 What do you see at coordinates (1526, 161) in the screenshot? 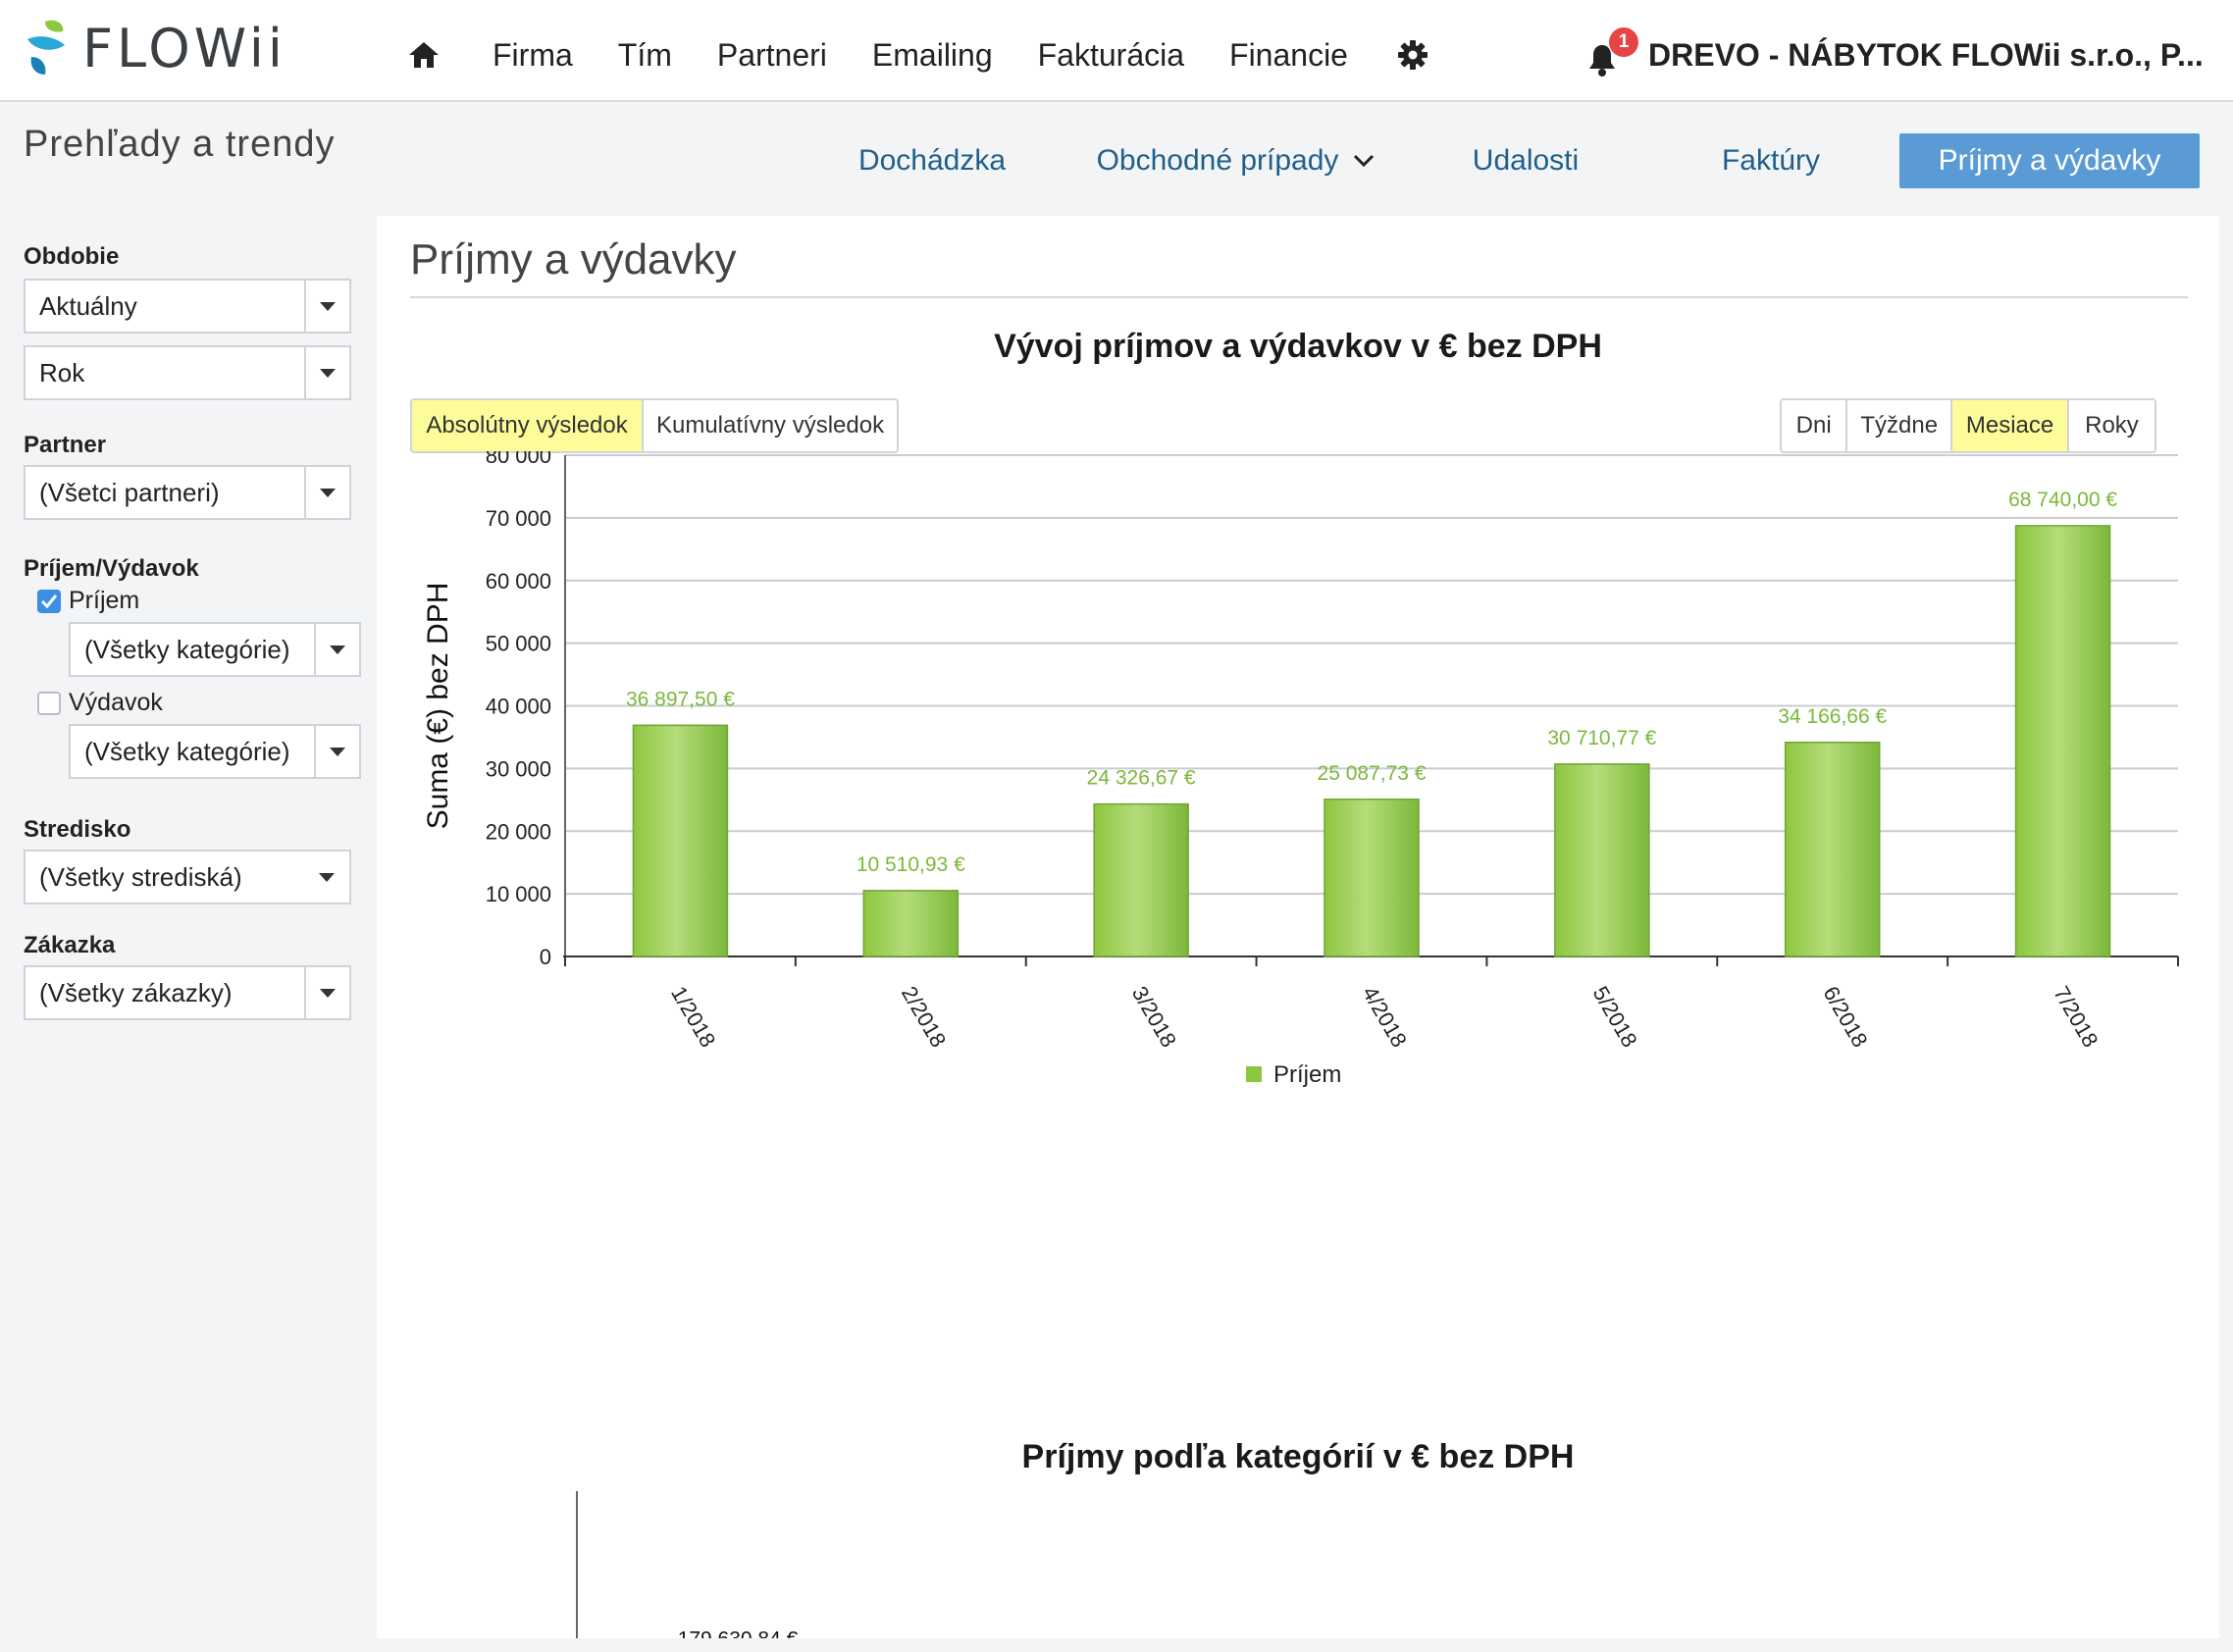
I see `tab-udalosti: Udalosti` at bounding box center [1526, 161].